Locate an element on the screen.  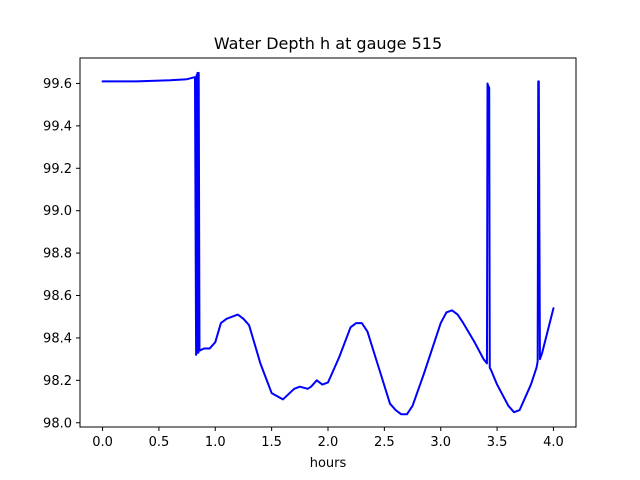
x-tick-label: 2.5 is located at coordinates (384, 442).